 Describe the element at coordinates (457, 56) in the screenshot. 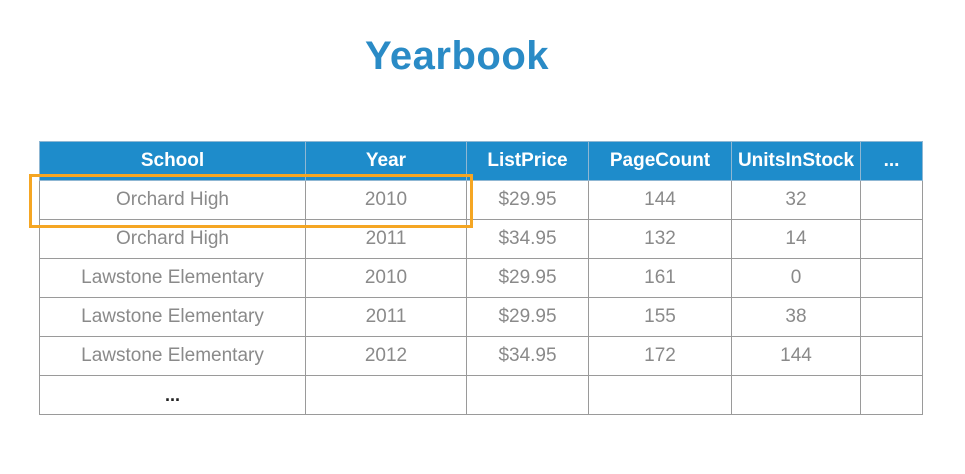

I see `page-title: Yearbook` at that location.